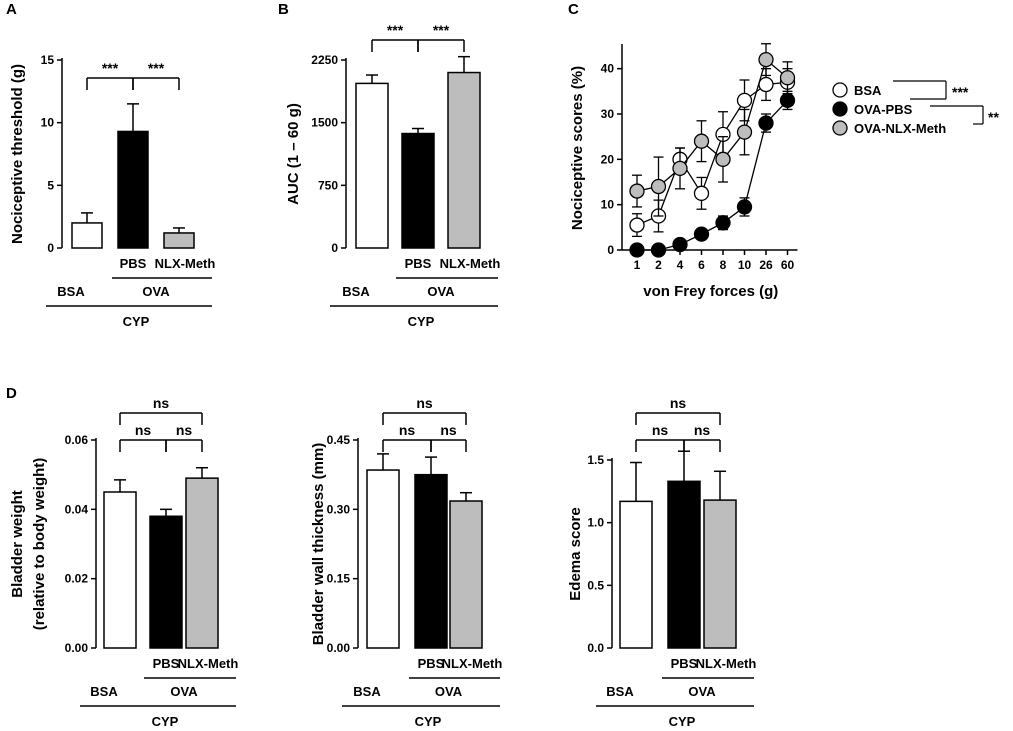 Image resolution: width=1013 pixels, height=731 pixels. I want to click on x-tick-label: 26, so click(766, 265).